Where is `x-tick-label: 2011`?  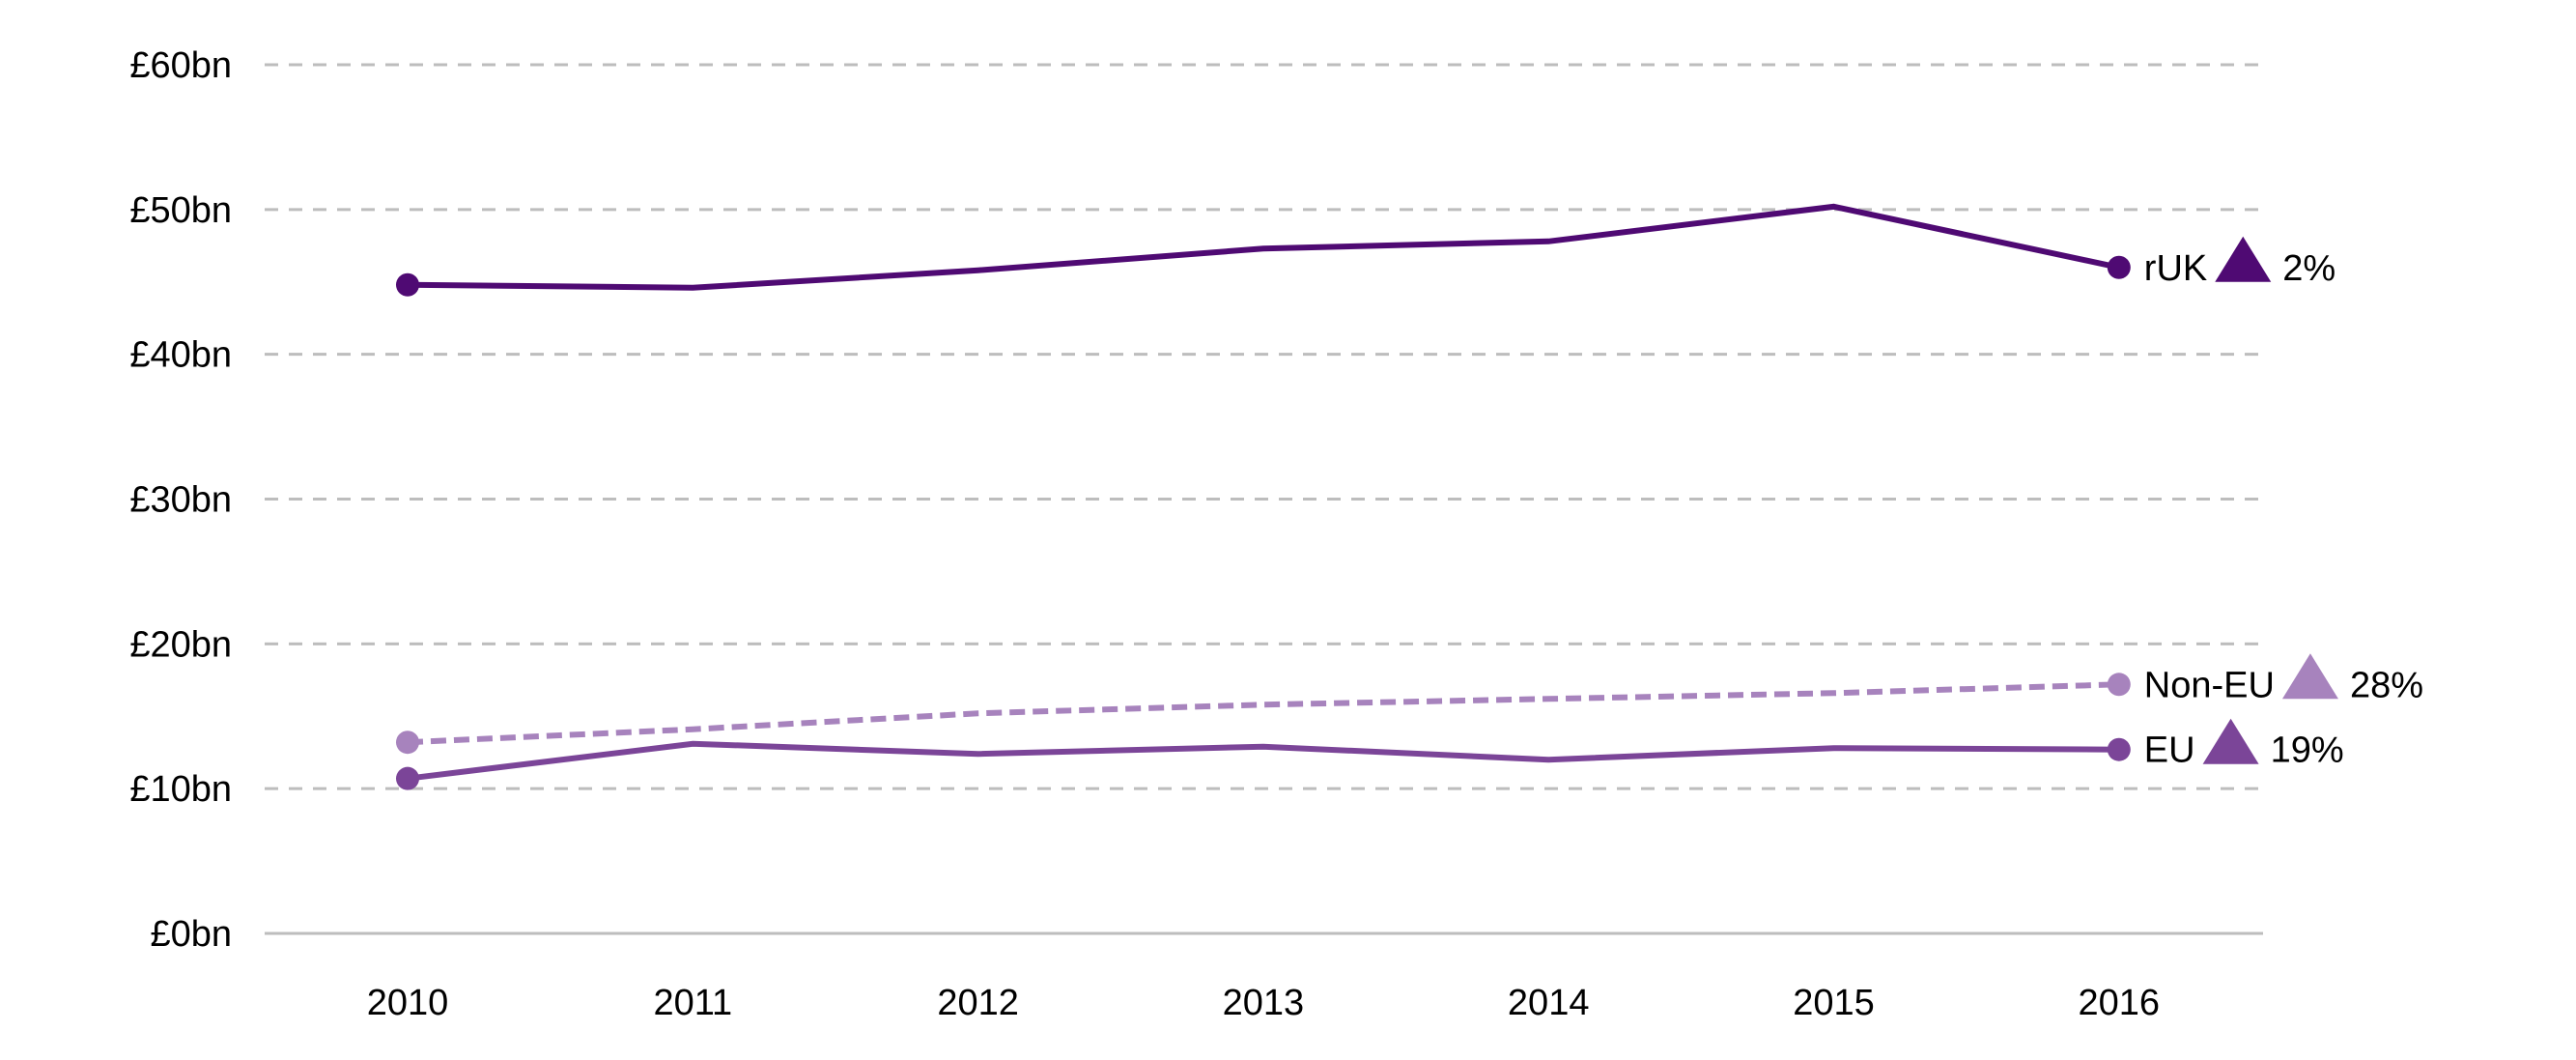
x-tick-label: 2011 is located at coordinates (692, 1003).